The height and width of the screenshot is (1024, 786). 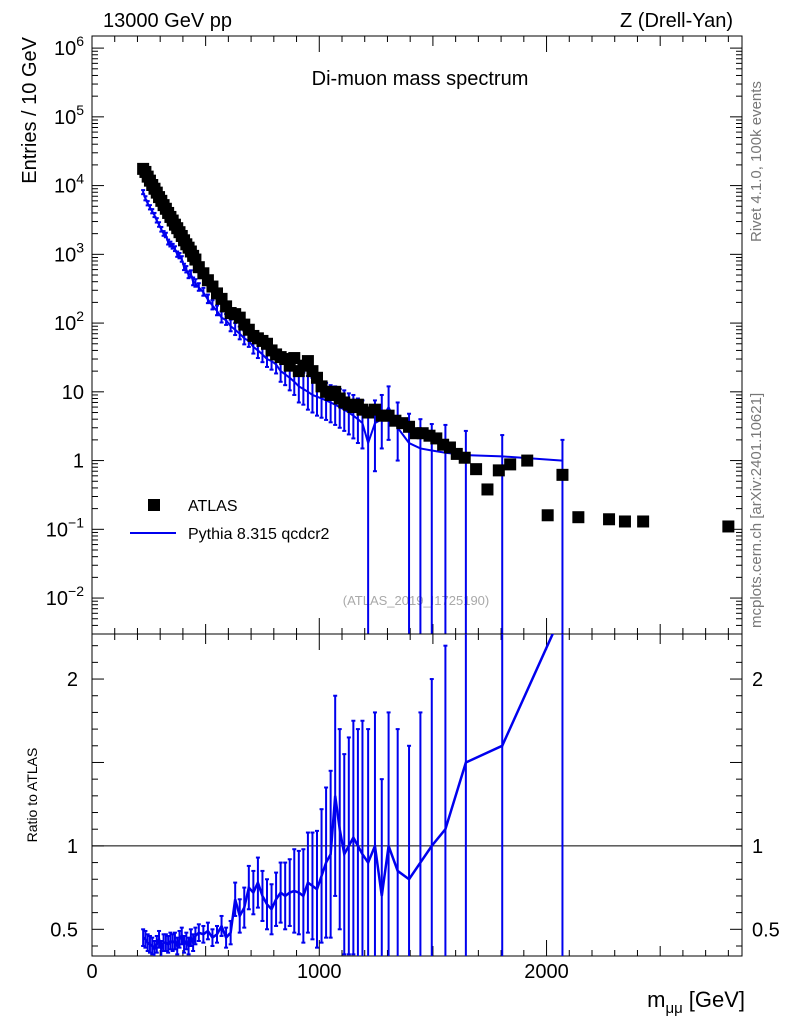 What do you see at coordinates (230, 520) in the screenshot?
I see `legend: ATLAS Pythia 8.315 qcdcr2` at bounding box center [230, 520].